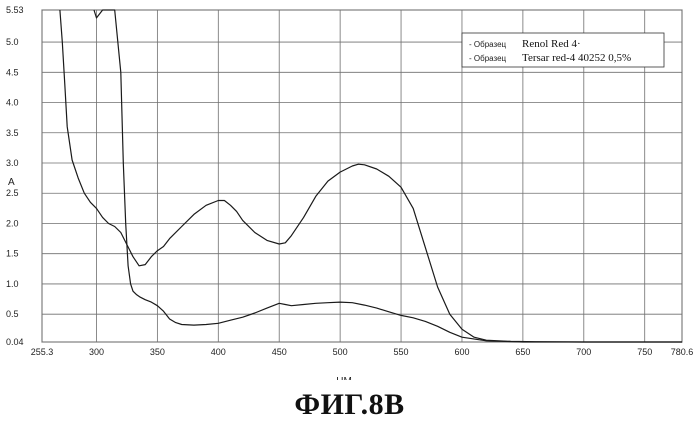 The width and height of the screenshot is (699, 426). Describe the element at coordinates (12, 163) in the screenshot. I see `y-tick-label: 3.0` at that location.